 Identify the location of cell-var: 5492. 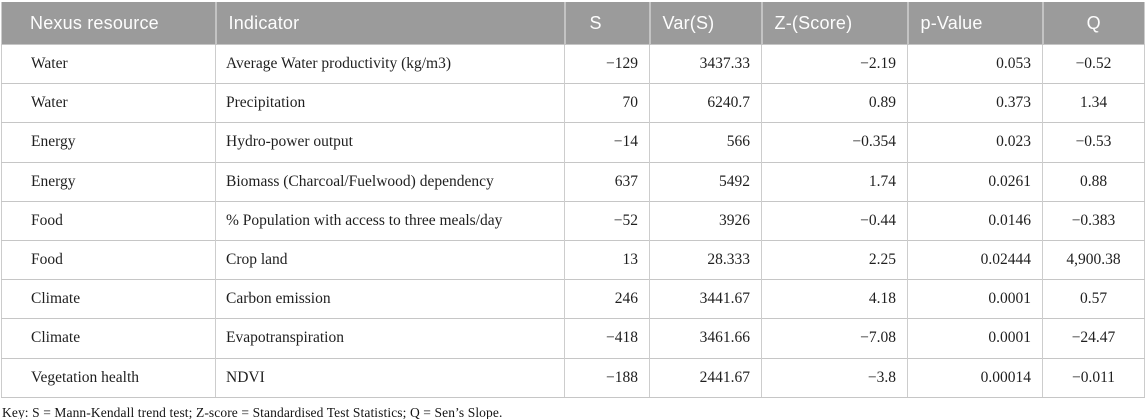
(705, 181).